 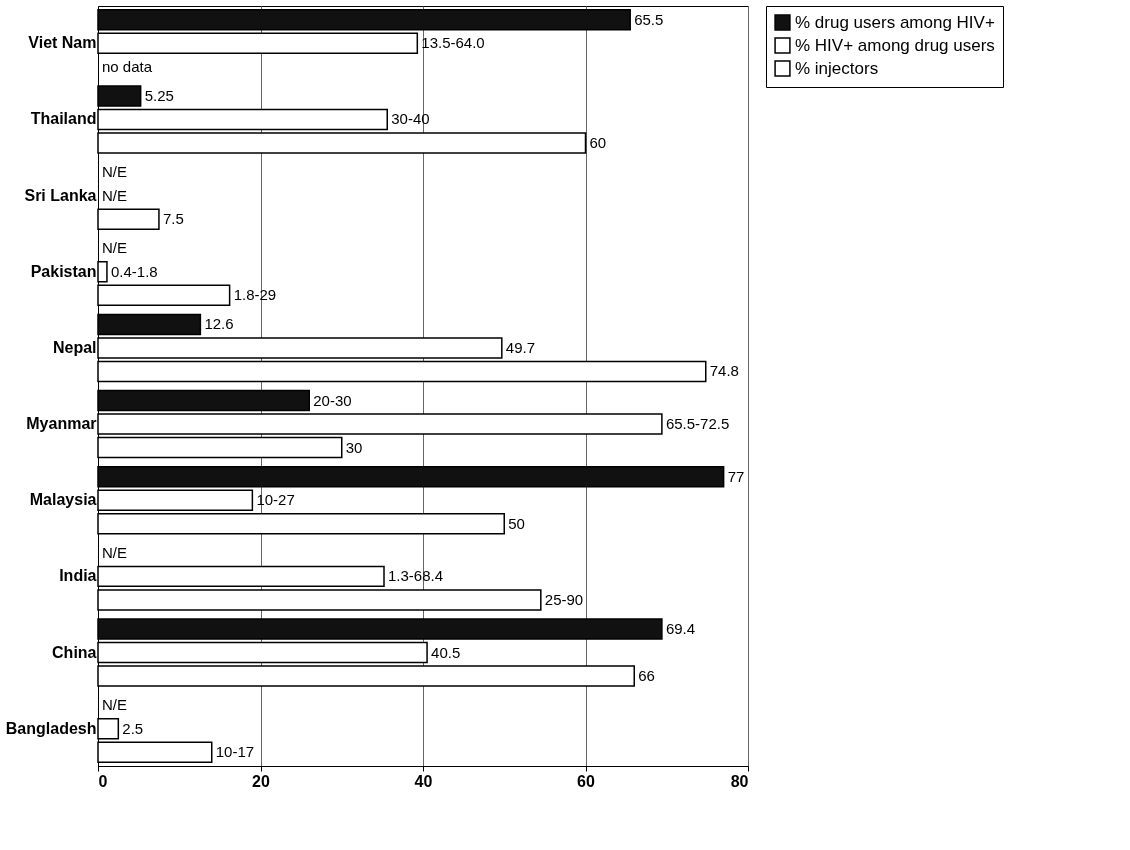 I want to click on x-tick-label: 80, so click(x=739, y=781).